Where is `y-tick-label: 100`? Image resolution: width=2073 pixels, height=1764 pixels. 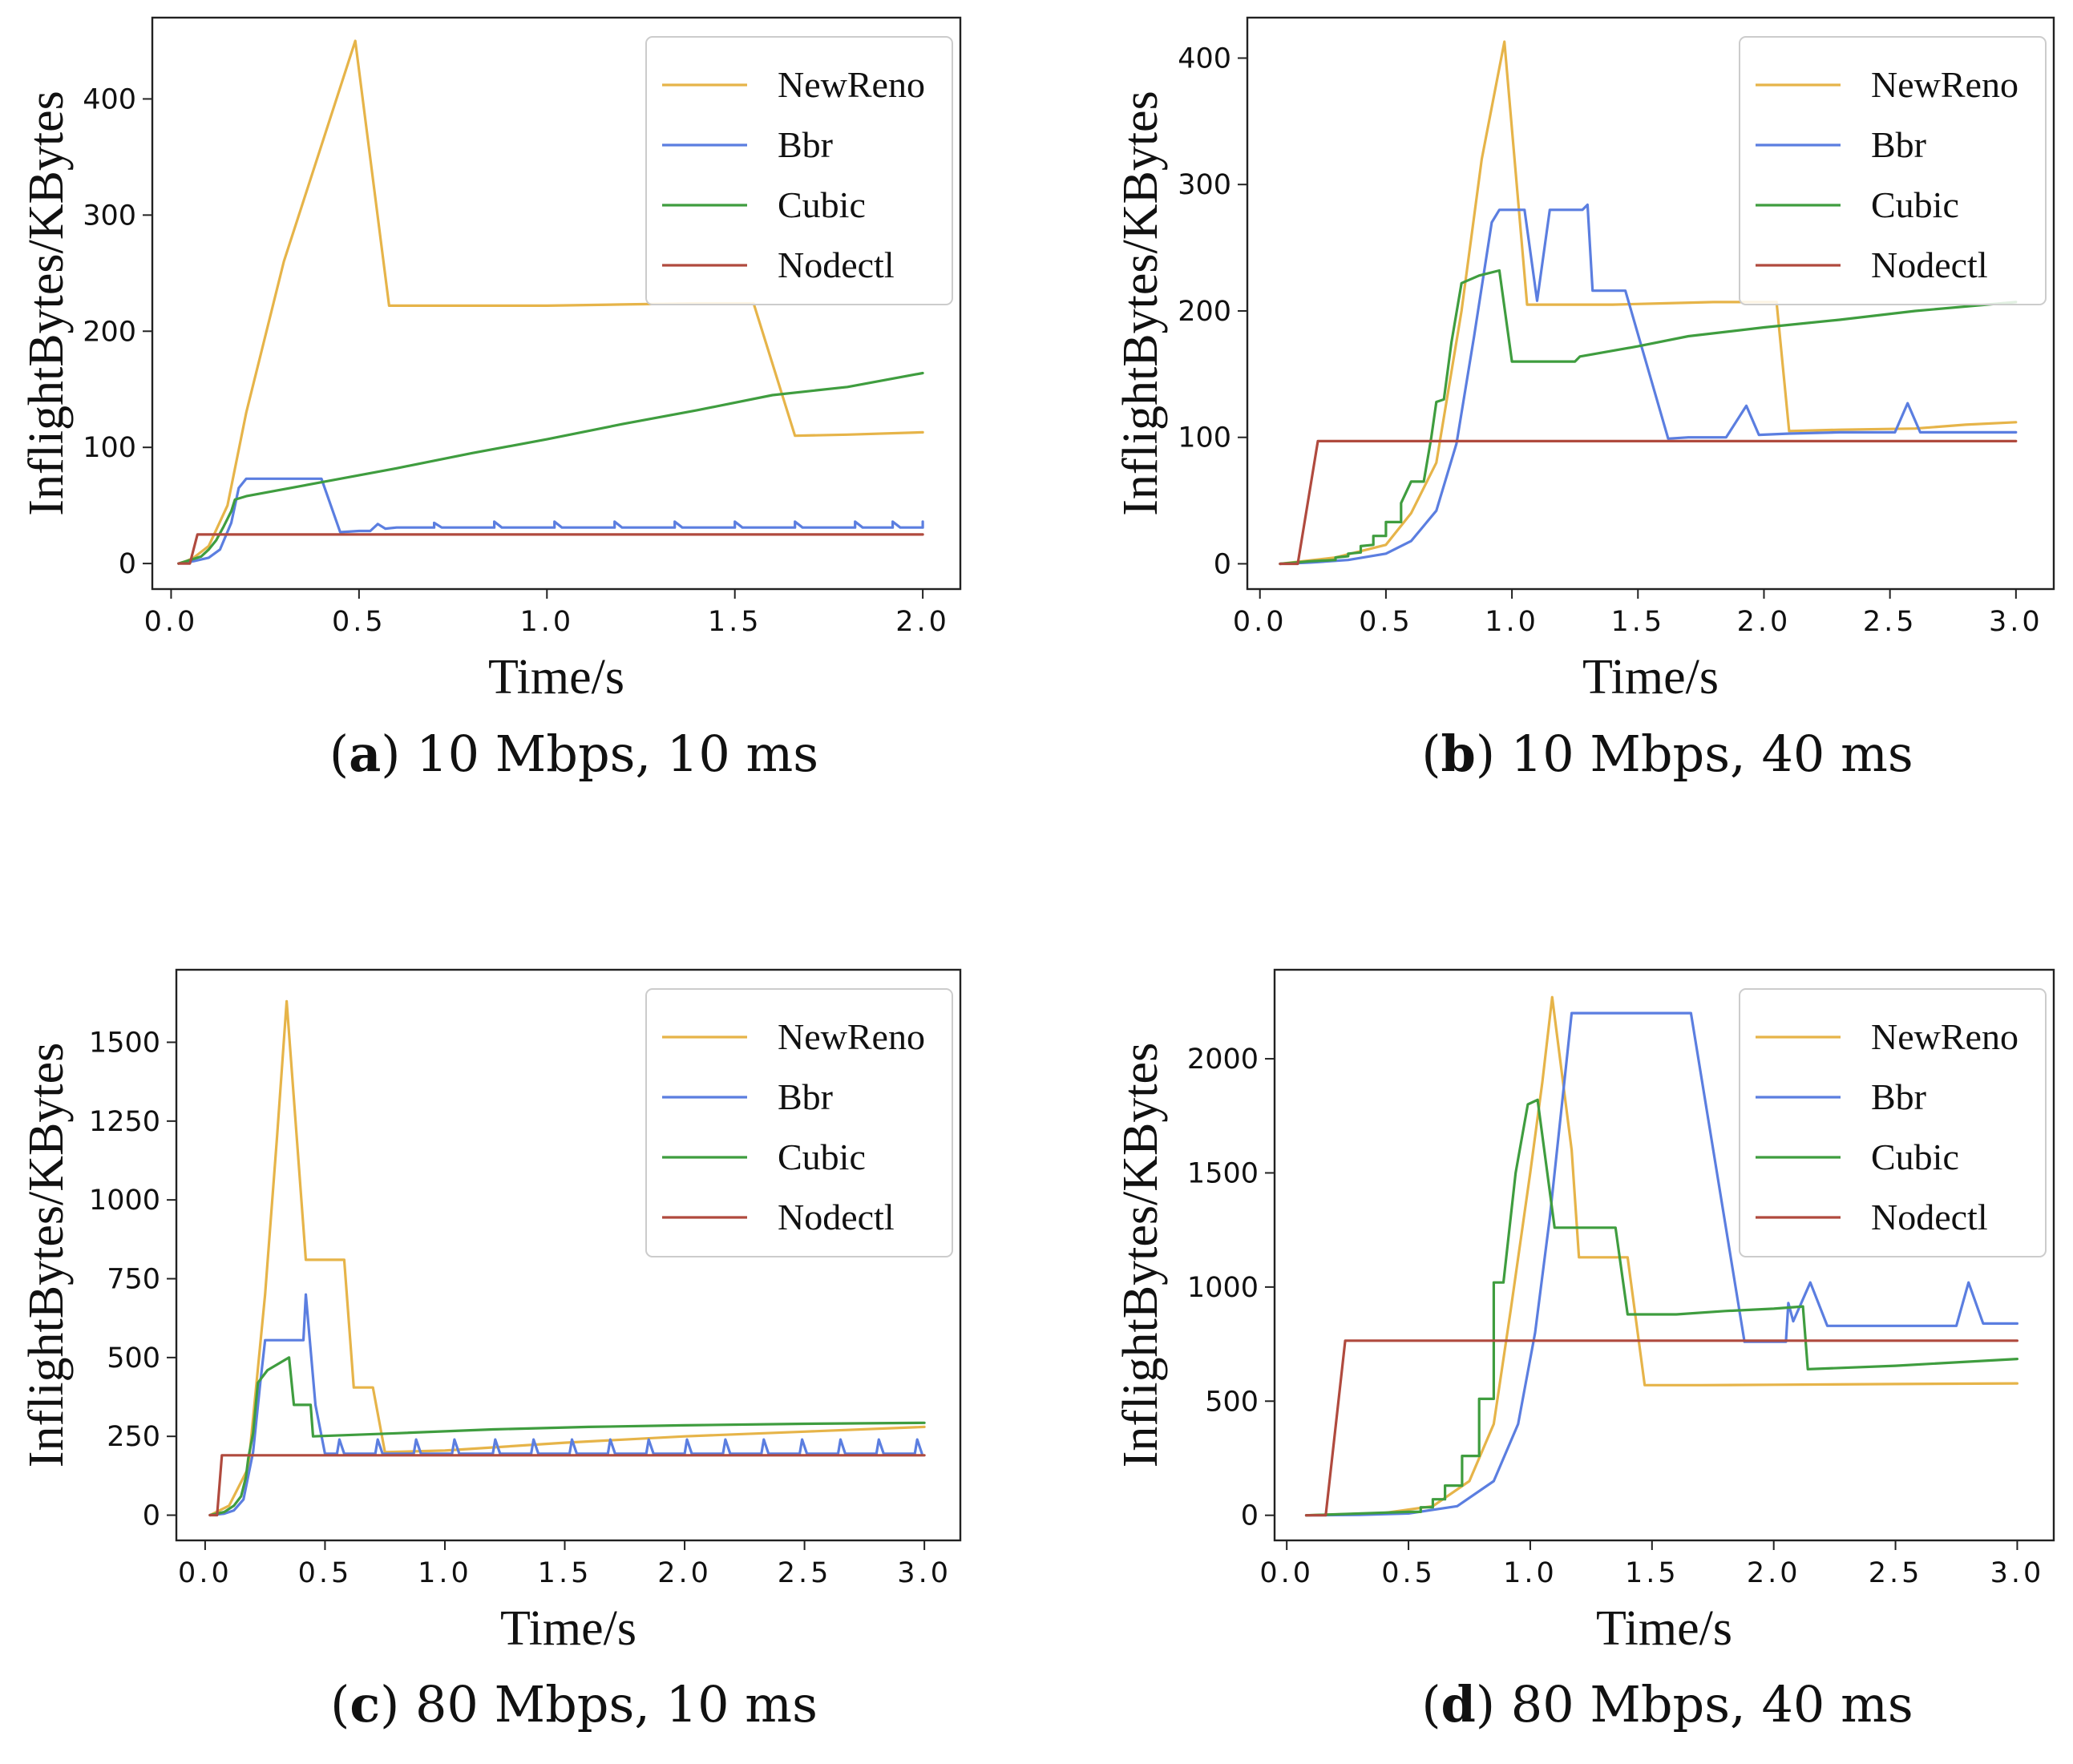 y-tick-label: 100 is located at coordinates (1204, 438).